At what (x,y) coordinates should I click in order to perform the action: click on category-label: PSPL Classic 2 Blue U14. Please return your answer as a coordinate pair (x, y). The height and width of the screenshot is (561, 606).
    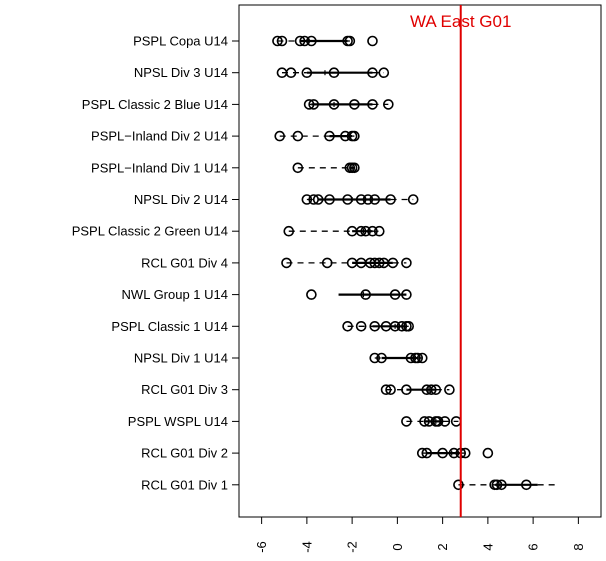
    Looking at the image, I should click on (155, 104).